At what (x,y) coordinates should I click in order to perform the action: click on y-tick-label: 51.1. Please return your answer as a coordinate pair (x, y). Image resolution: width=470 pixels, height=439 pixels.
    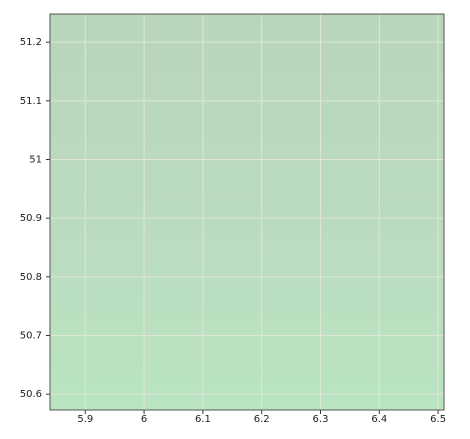
    Looking at the image, I should click on (31, 101).